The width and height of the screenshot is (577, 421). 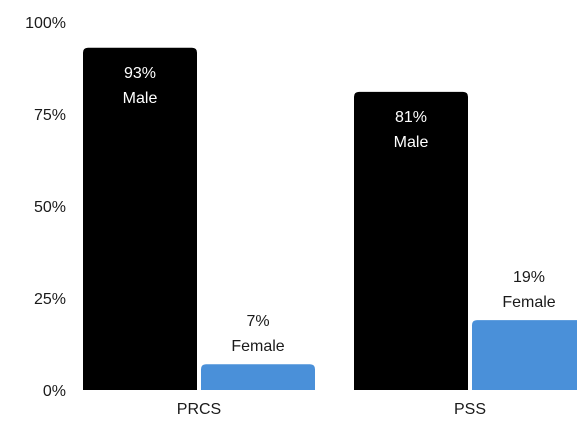 I want to click on data-label-pss-series-1: 81%, so click(x=411, y=117).